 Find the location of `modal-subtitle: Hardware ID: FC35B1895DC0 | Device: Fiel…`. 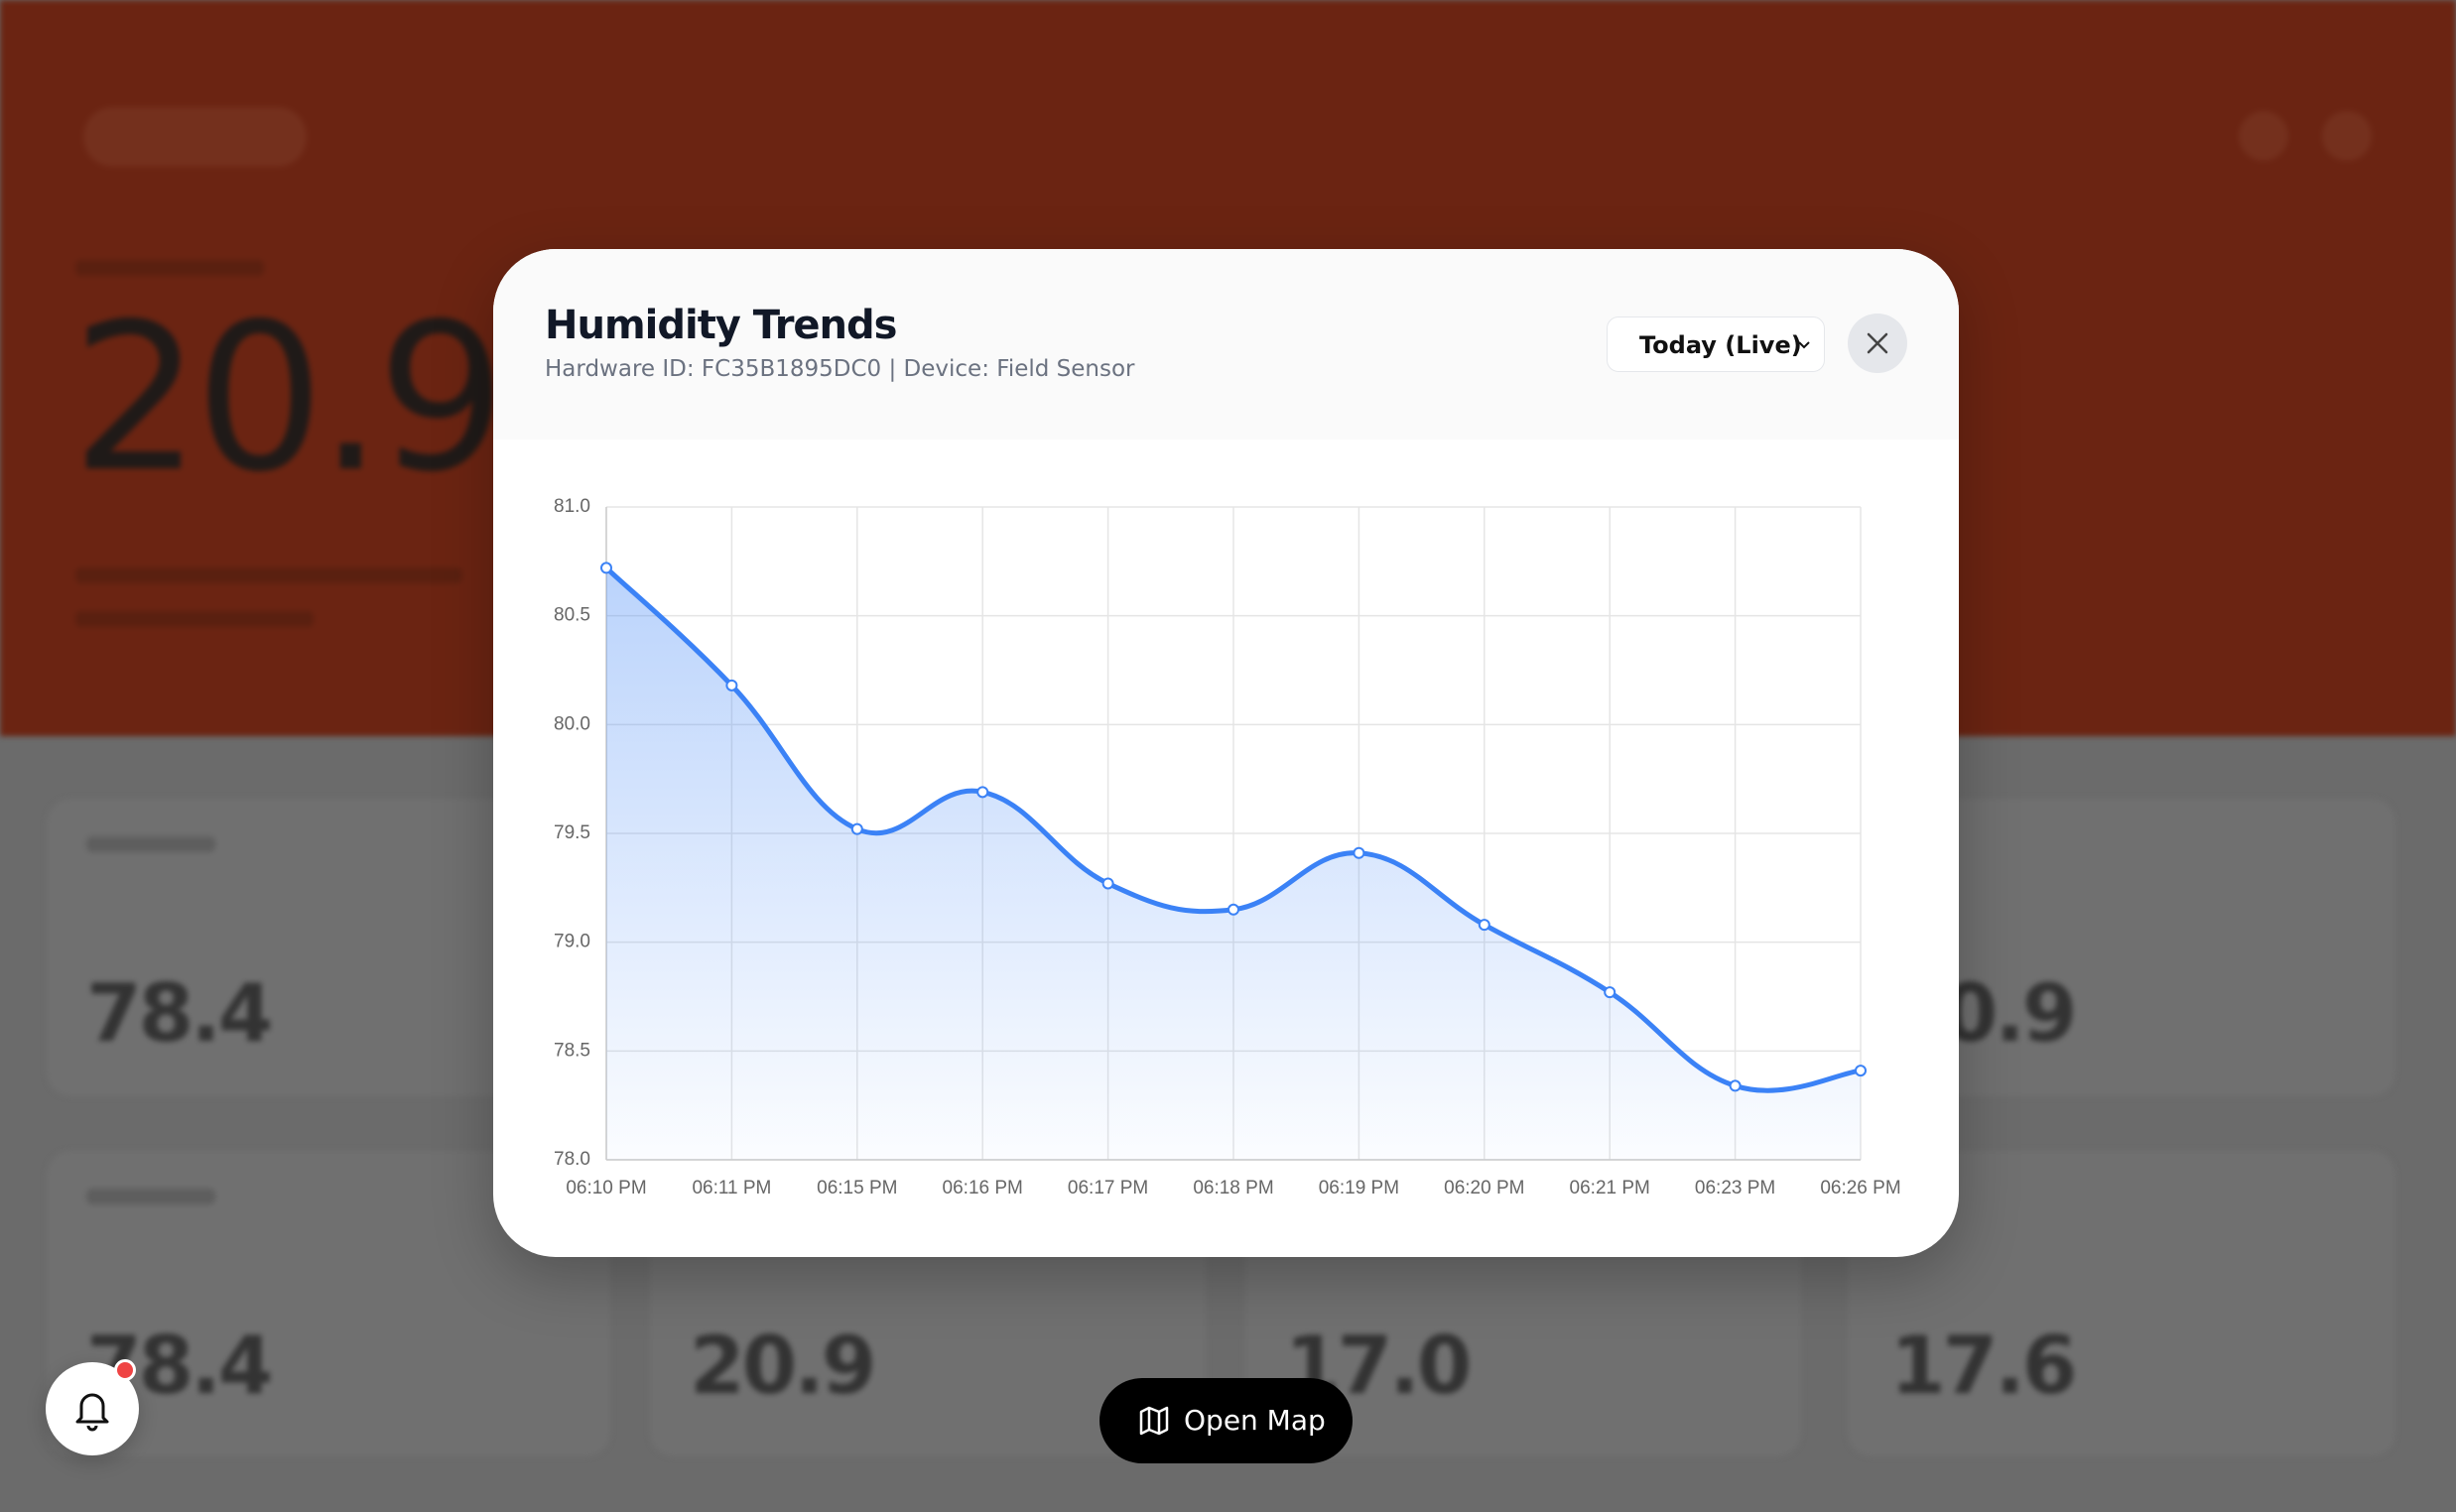

modal-subtitle: Hardware ID: FC35B1895DC0 | Device: Fiel… is located at coordinates (840, 369).